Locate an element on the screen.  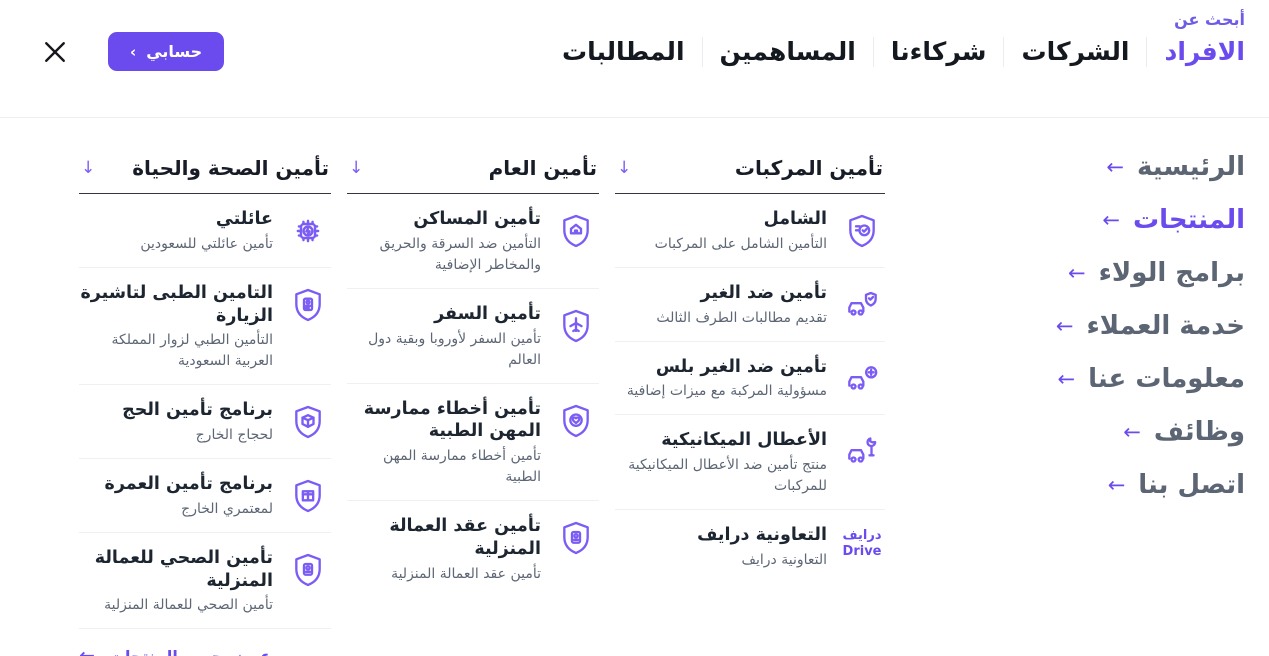
shield-home-icon is located at coordinates (576, 230).